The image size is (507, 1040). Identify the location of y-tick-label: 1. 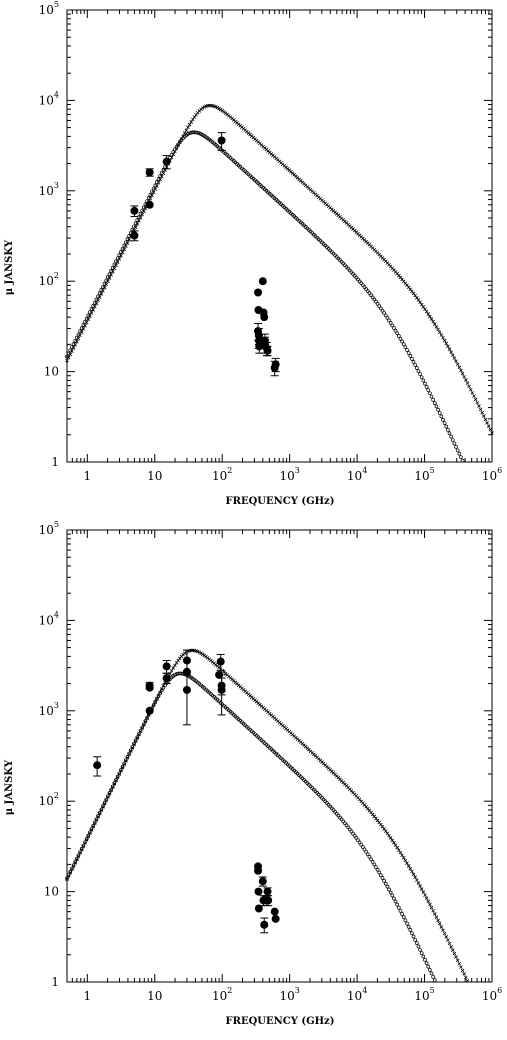
(55, 982).